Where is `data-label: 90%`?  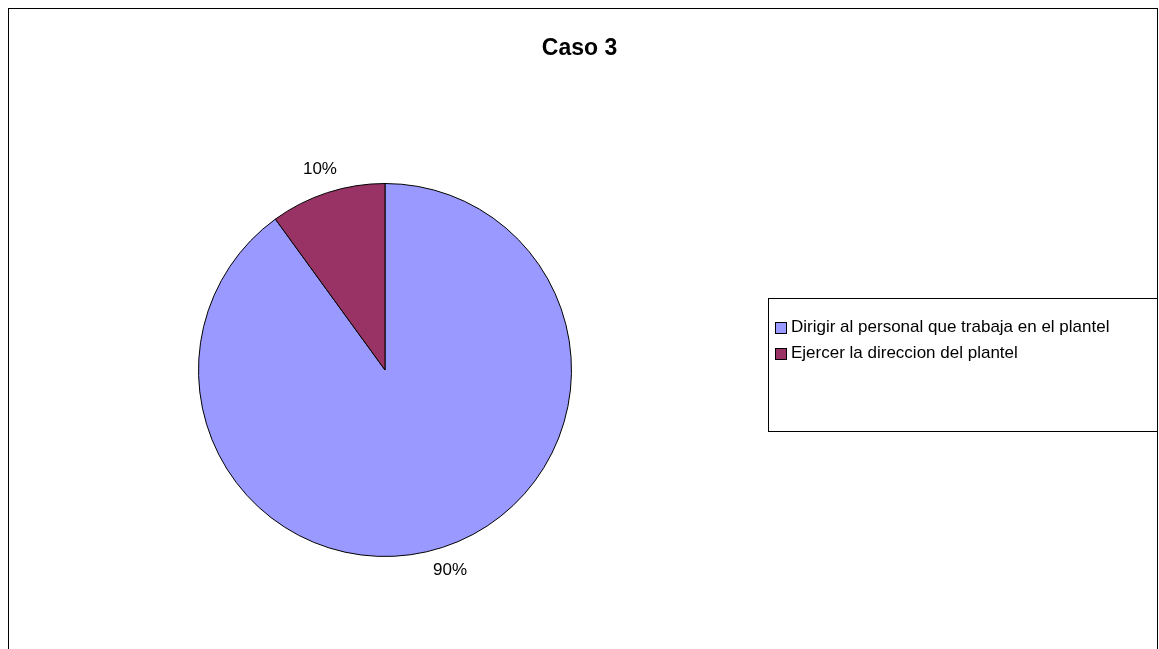
data-label: 90% is located at coordinates (450, 569).